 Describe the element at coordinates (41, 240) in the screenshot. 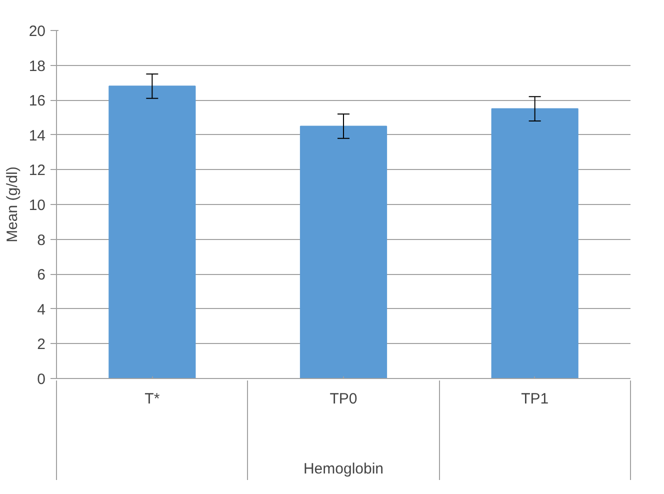

I see `y-tick-label: 8` at that location.